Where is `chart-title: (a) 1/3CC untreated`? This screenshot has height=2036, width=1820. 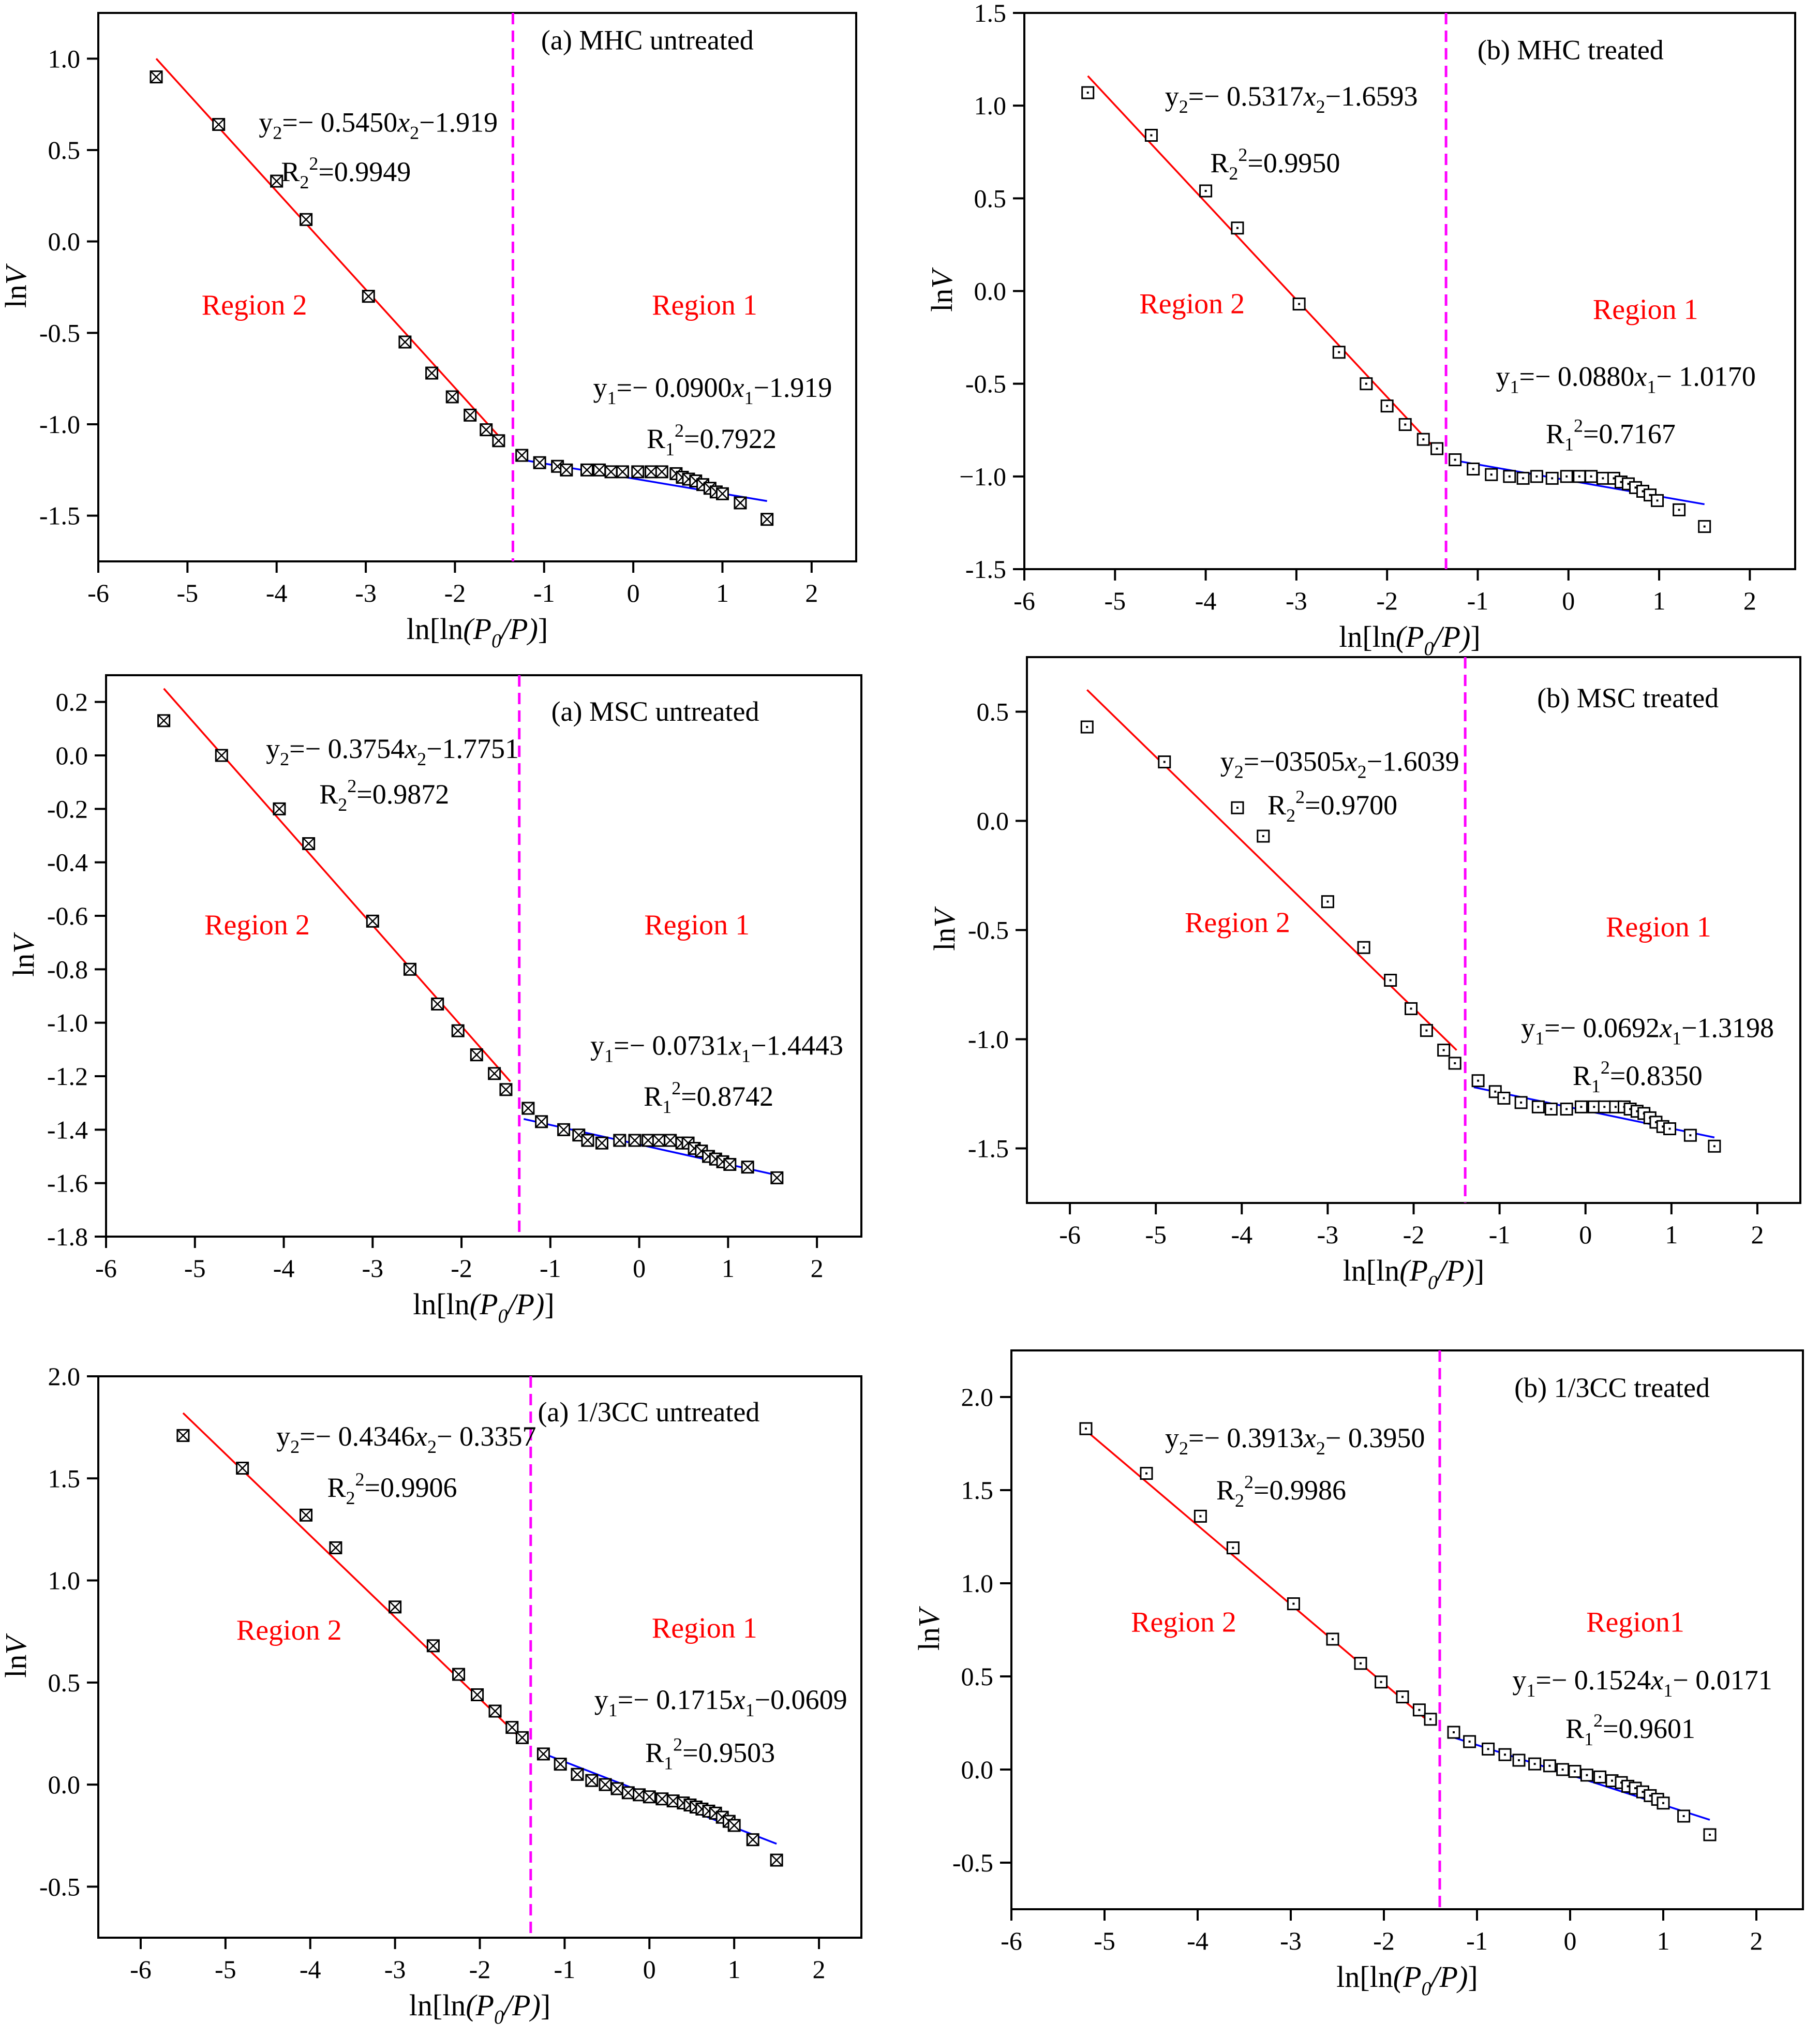
chart-title: (a) 1/3CC untreated is located at coordinates (648, 1412).